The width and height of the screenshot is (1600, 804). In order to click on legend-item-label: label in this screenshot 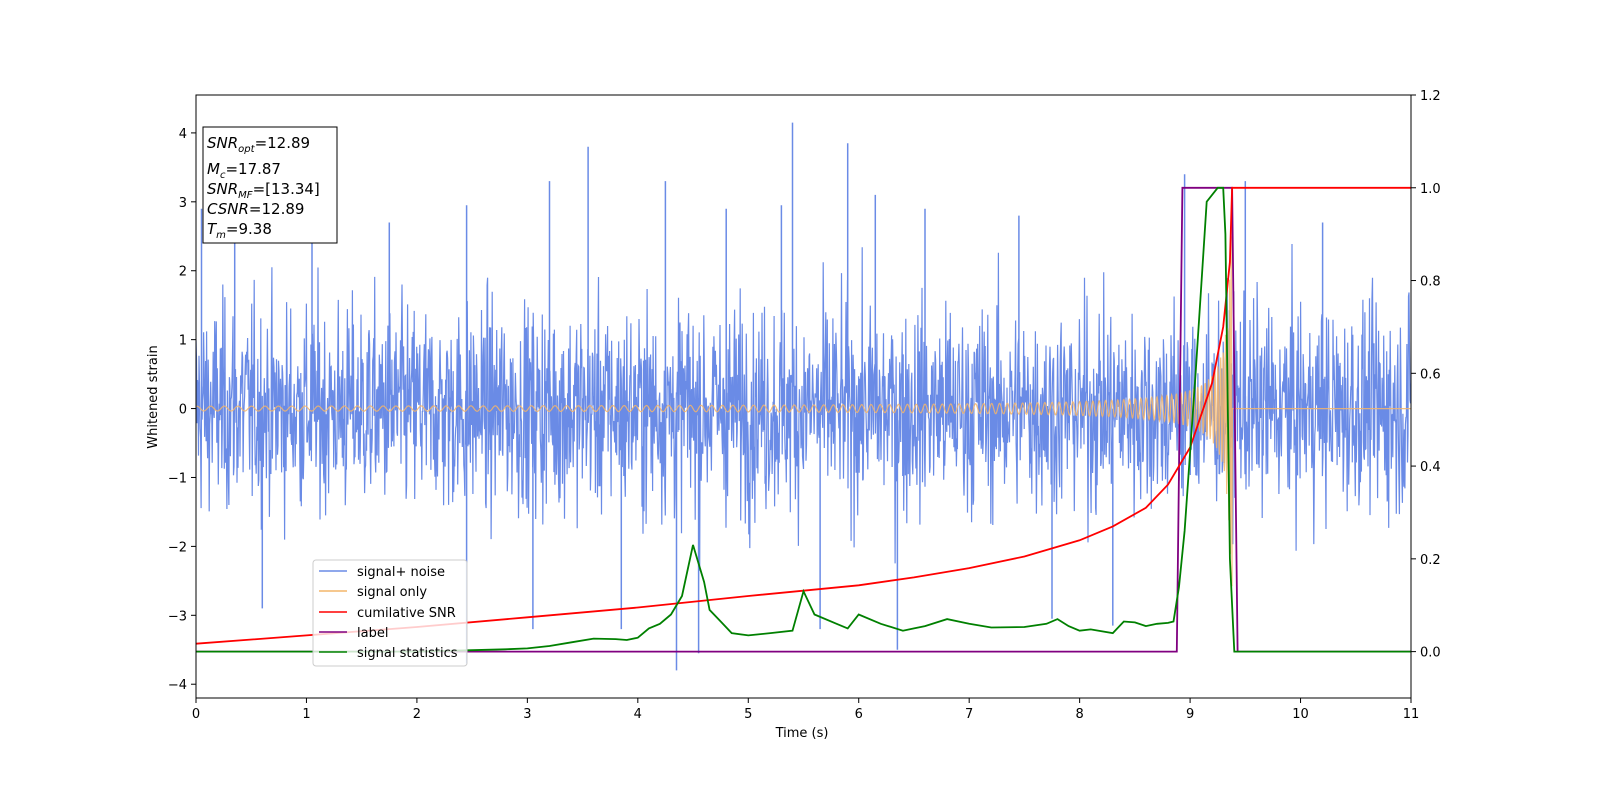, I will do `click(353, 633)`.